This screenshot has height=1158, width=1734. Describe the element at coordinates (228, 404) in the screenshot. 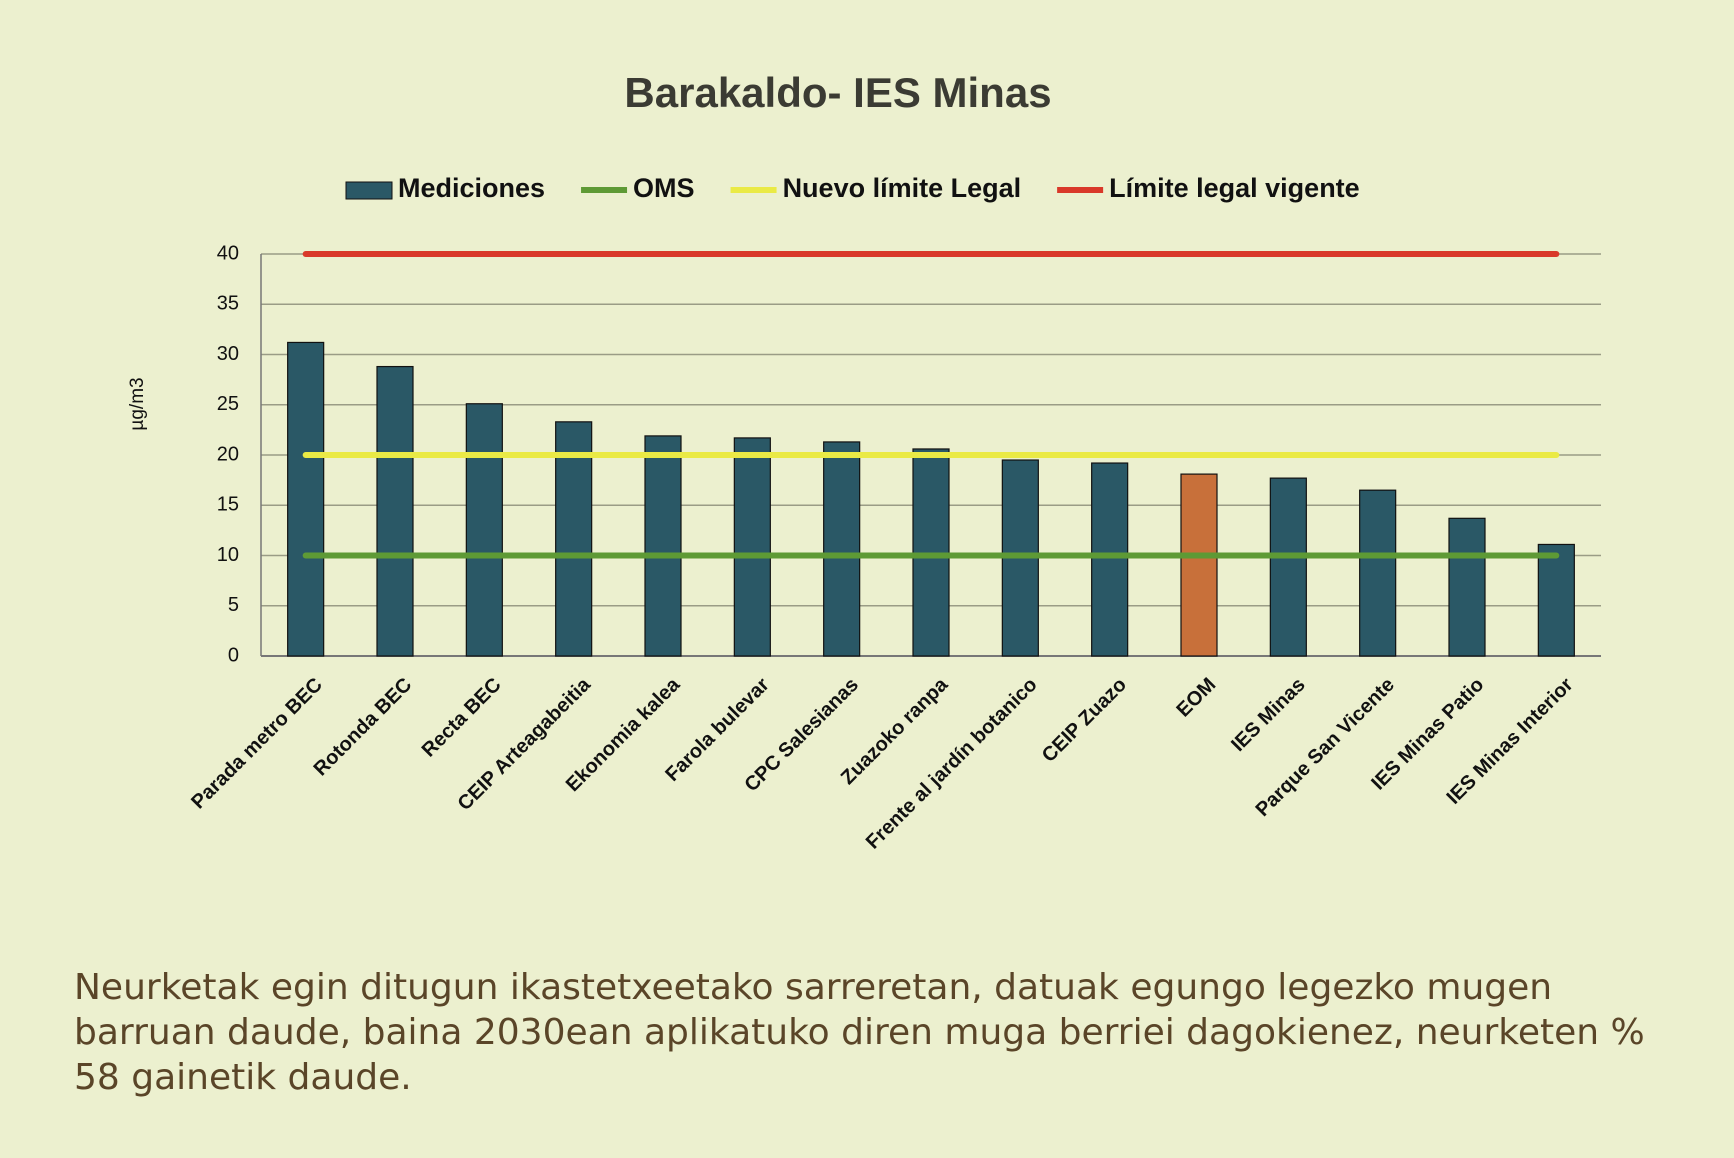

I see `y-tick-label: 25` at that location.